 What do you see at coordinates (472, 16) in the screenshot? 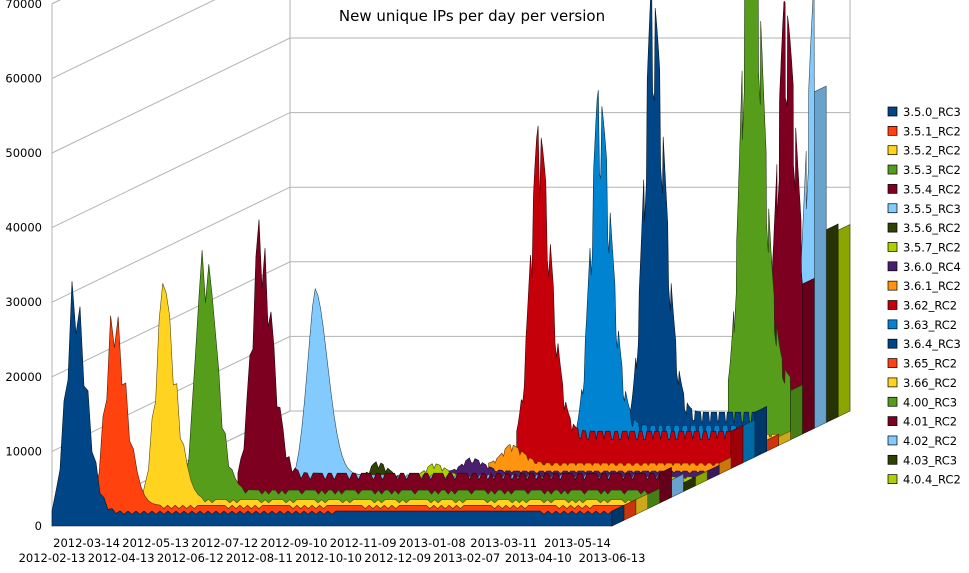
I see `chart-title: New unique IPs per day per version` at bounding box center [472, 16].